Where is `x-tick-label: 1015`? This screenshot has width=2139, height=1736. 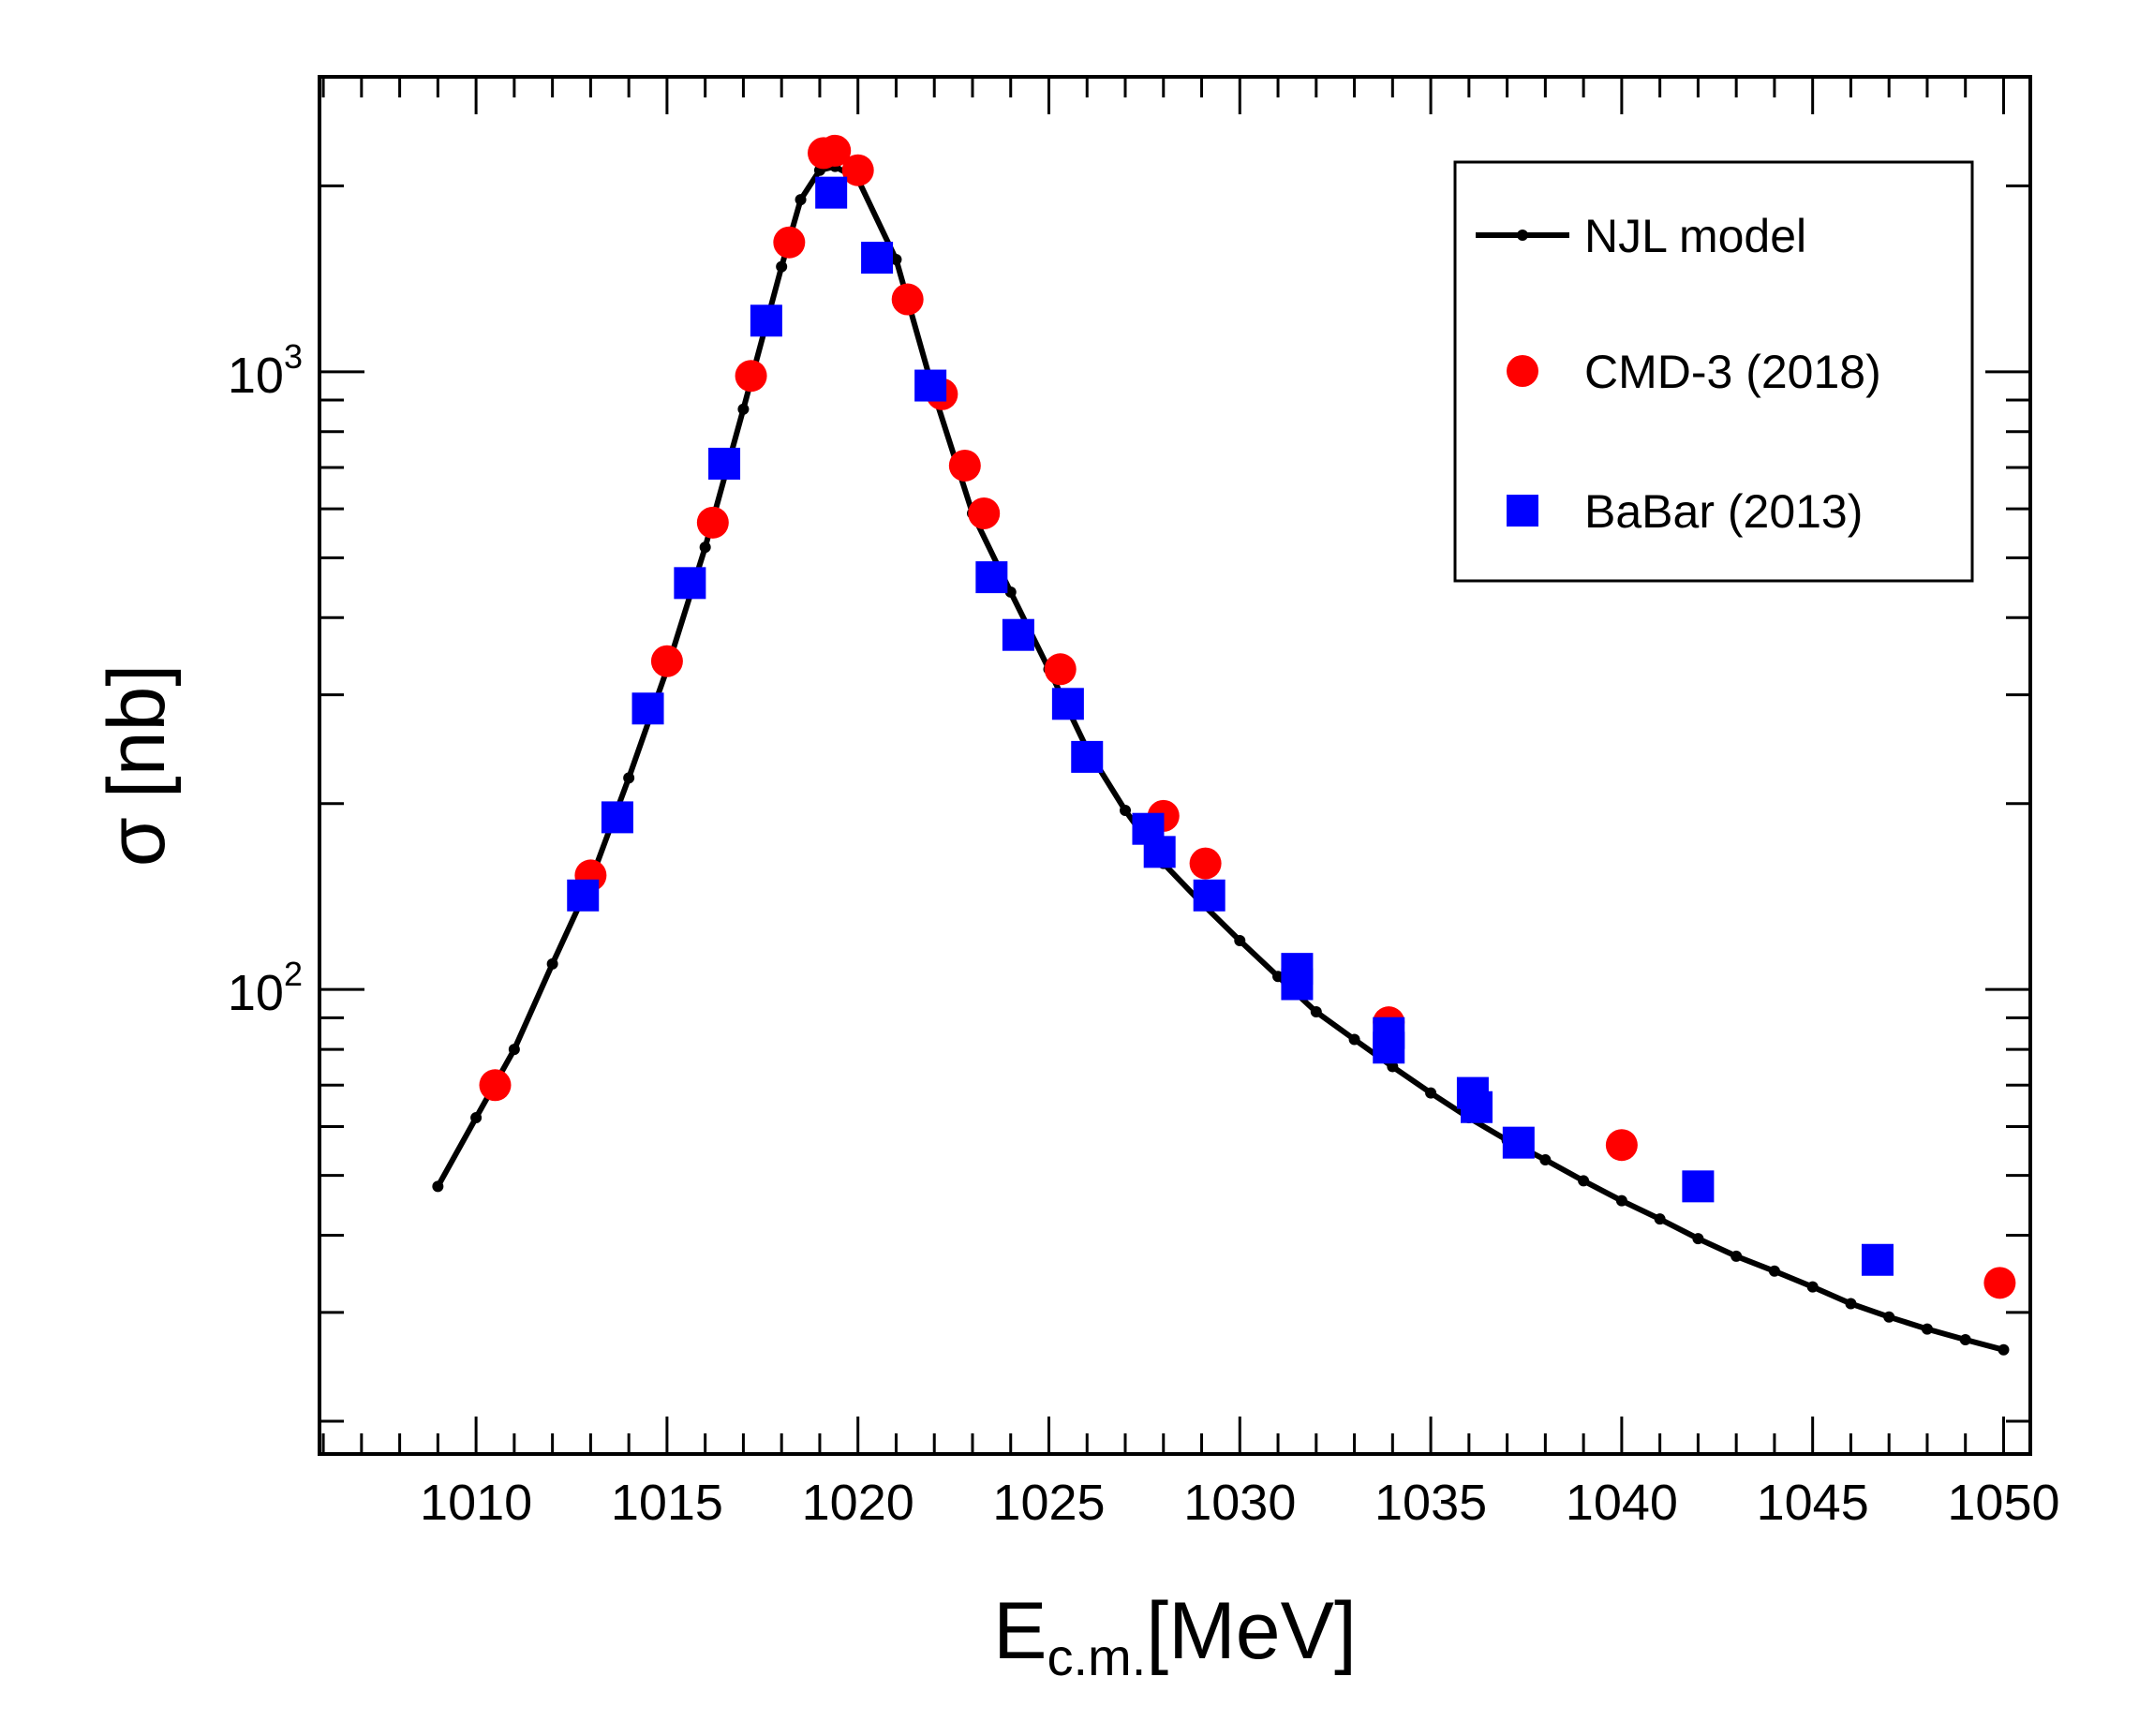 x-tick-label: 1015 is located at coordinates (667, 1503).